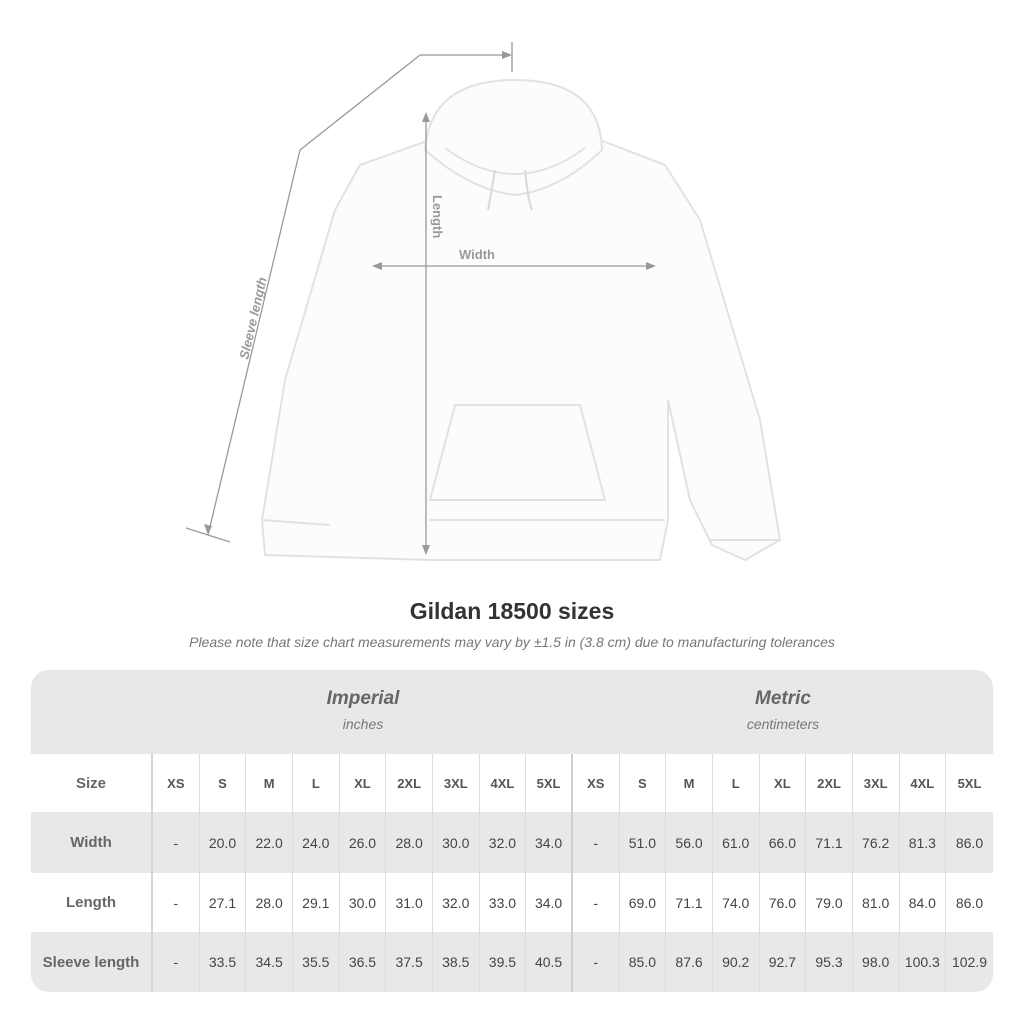 This screenshot has width=1024, height=1024. What do you see at coordinates (643, 842) in the screenshot?
I see `table-cell: 51.0` at bounding box center [643, 842].